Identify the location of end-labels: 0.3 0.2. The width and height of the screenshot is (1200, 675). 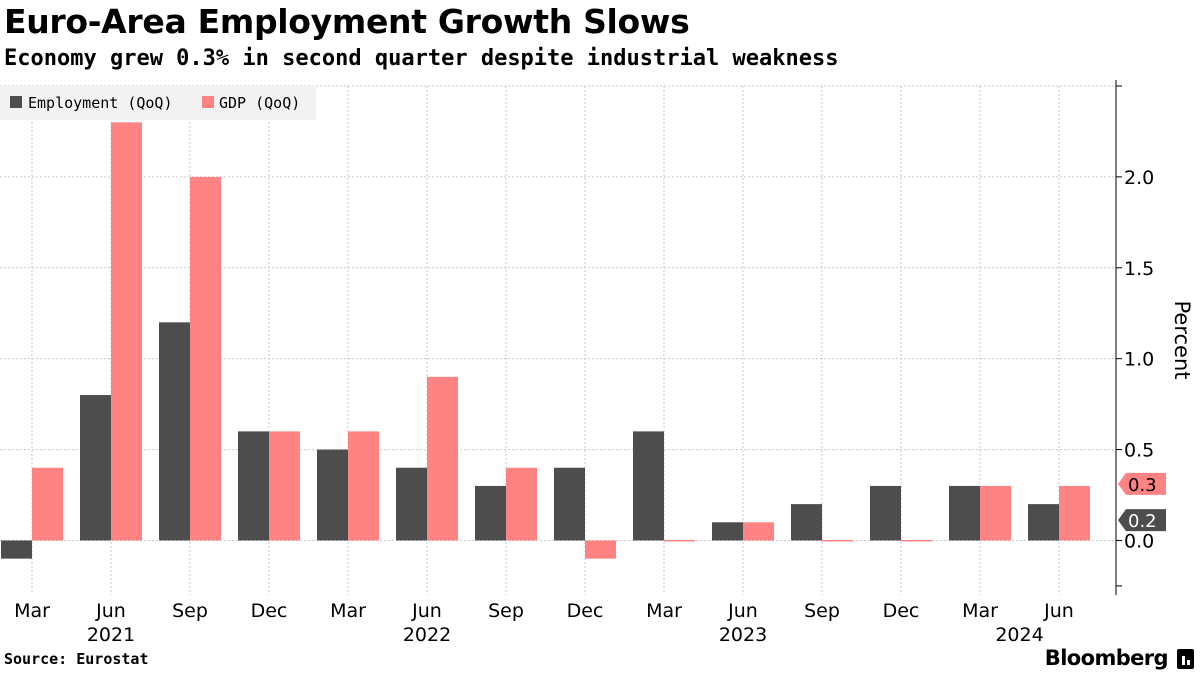
(1142, 502).